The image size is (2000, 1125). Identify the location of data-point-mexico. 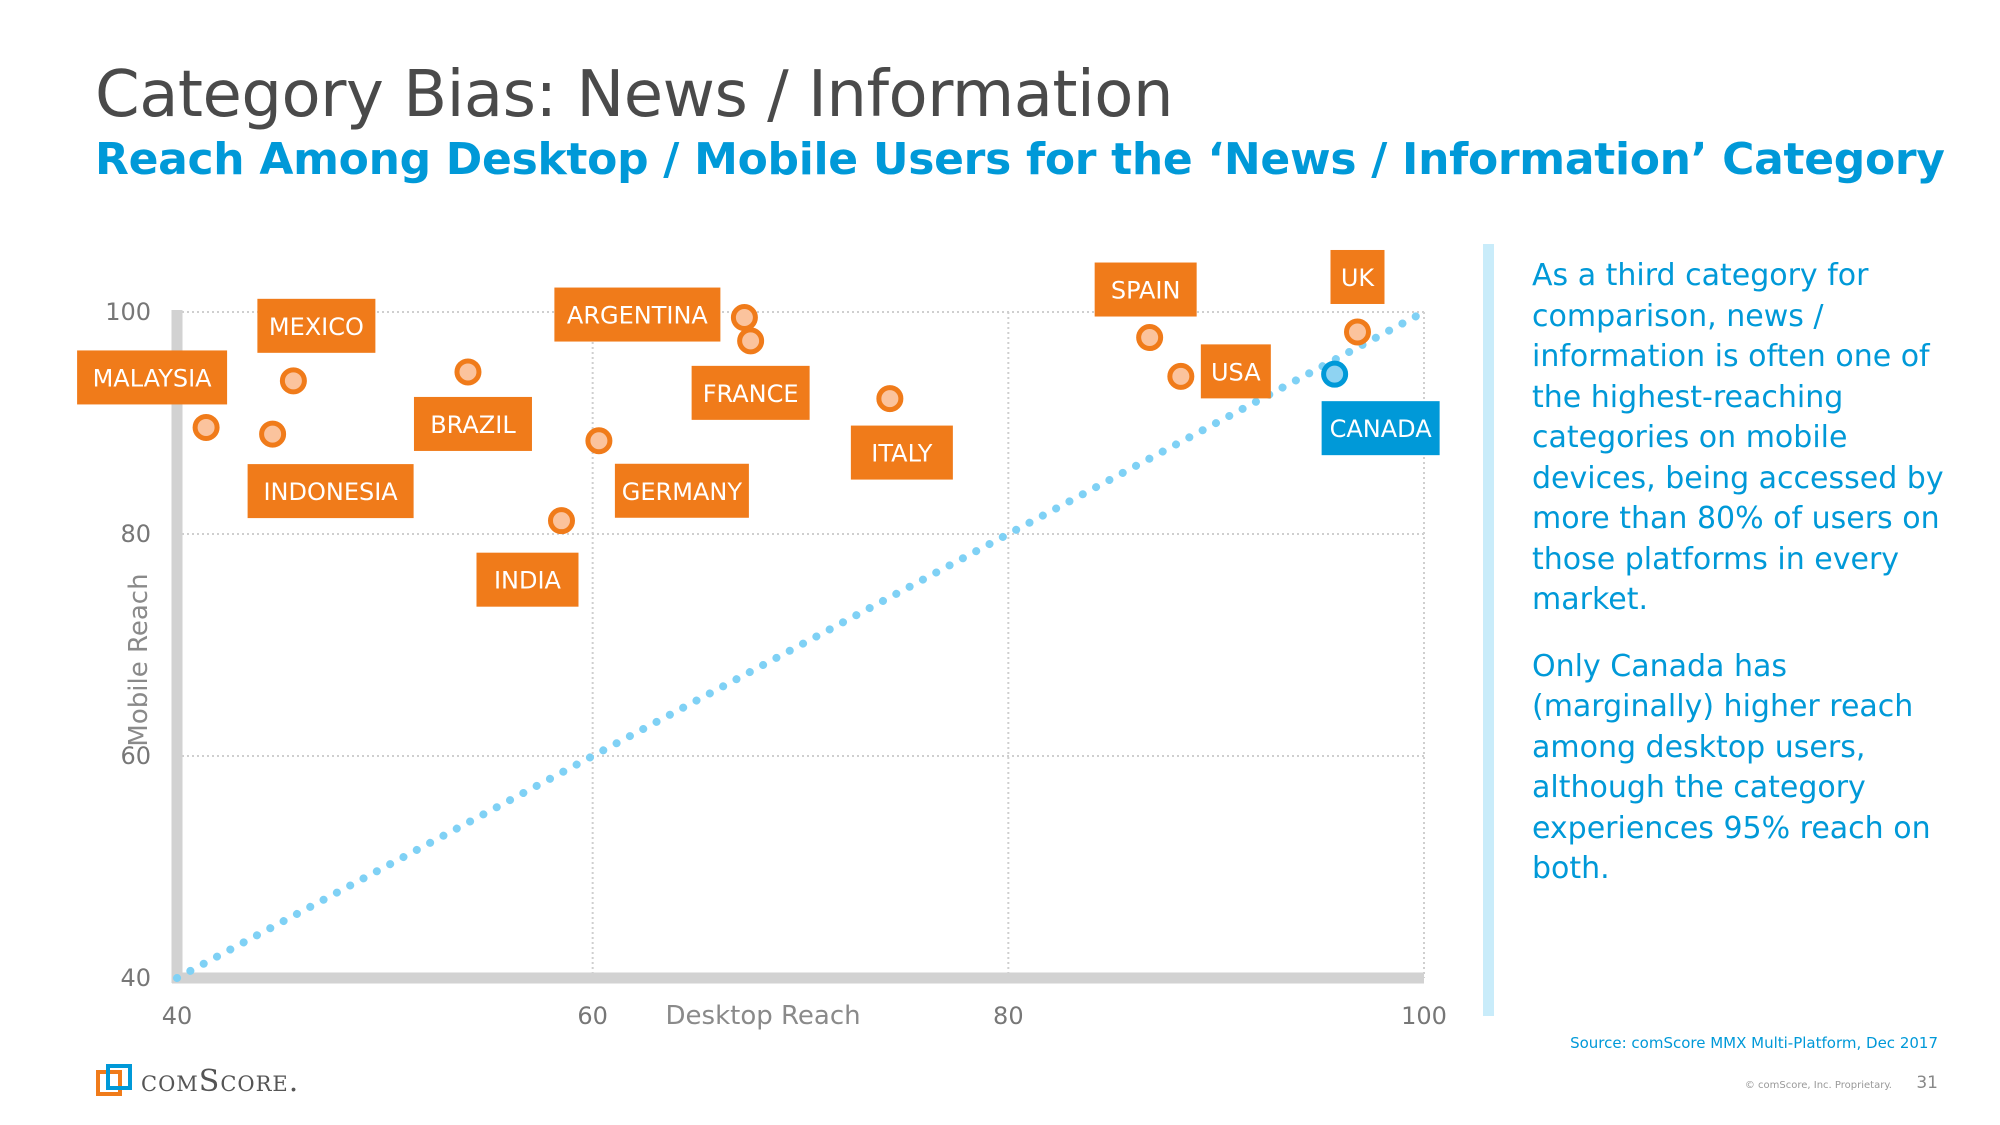
(293, 381).